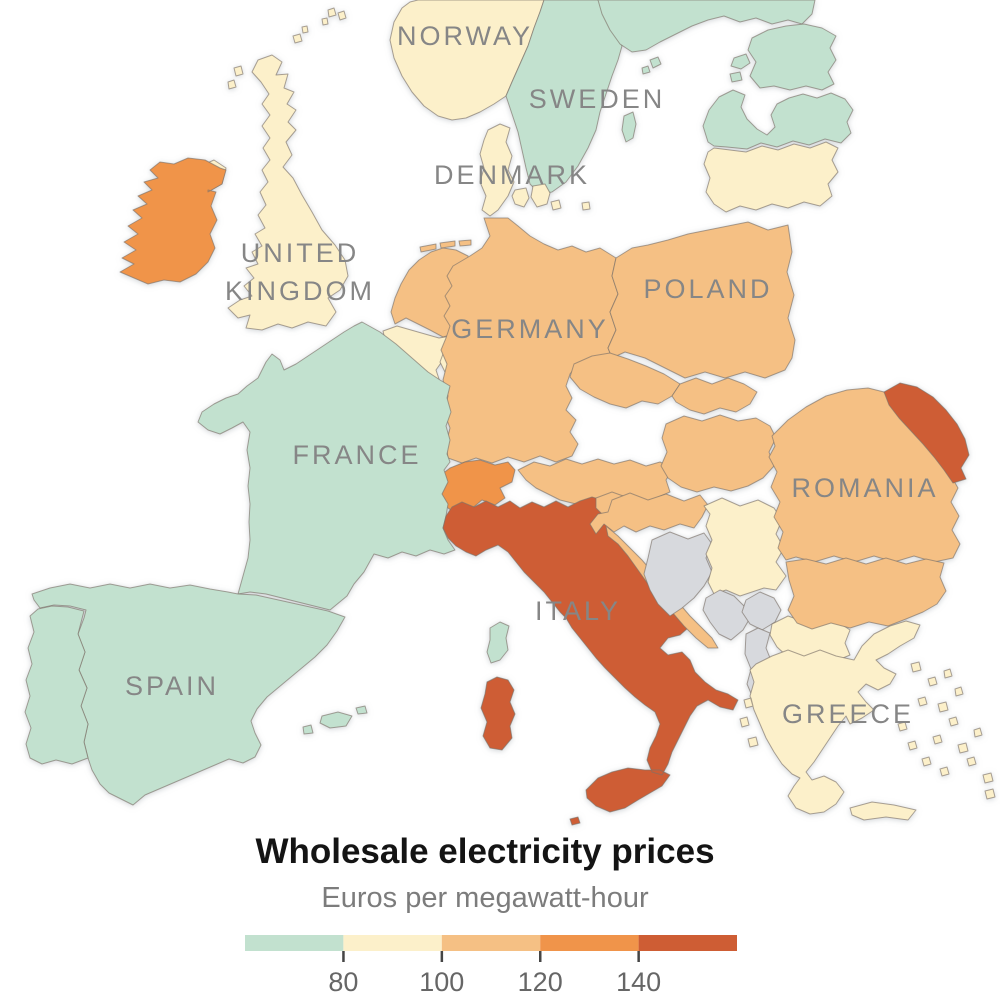 This screenshot has width=1000, height=1000. I want to click on label-italy: ITALY, so click(578, 611).